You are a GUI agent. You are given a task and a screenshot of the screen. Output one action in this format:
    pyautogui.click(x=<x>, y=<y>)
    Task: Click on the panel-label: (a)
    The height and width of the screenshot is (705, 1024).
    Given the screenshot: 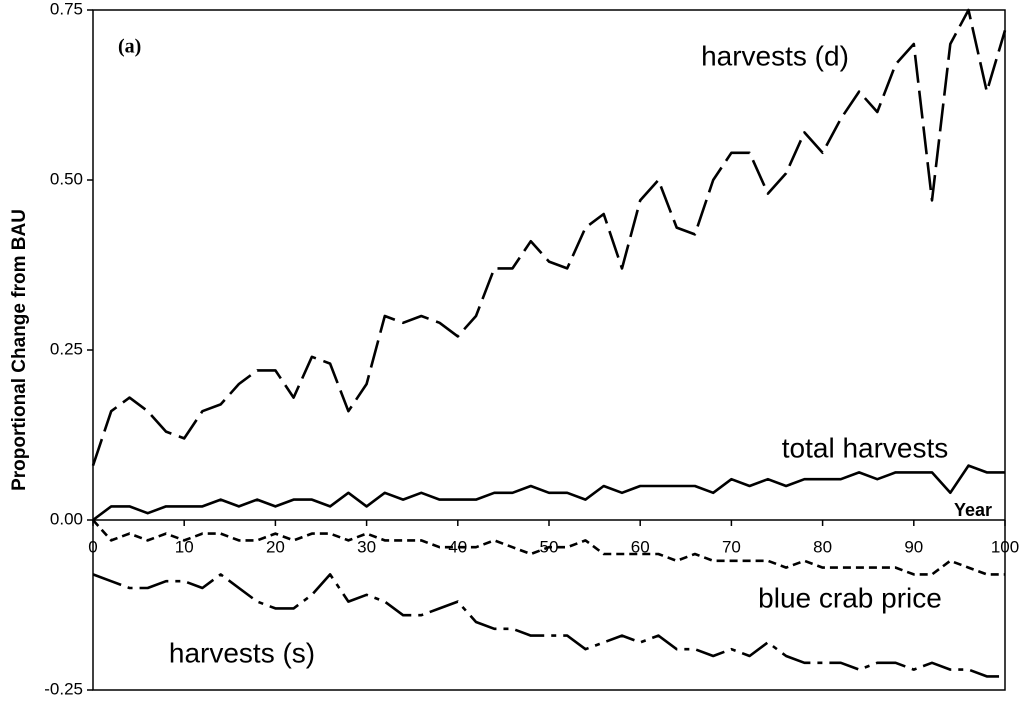 What is the action you would take?
    pyautogui.click(x=129, y=47)
    